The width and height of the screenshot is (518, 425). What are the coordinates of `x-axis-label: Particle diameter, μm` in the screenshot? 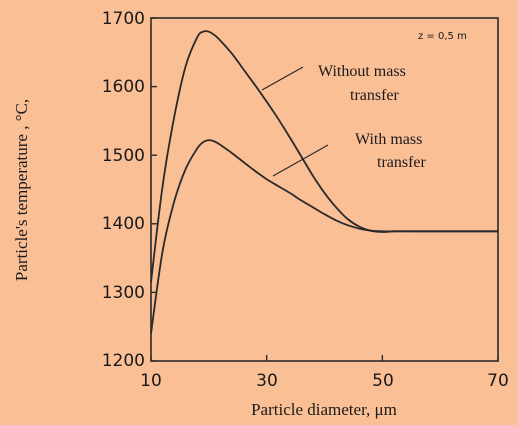 It's located at (324, 409).